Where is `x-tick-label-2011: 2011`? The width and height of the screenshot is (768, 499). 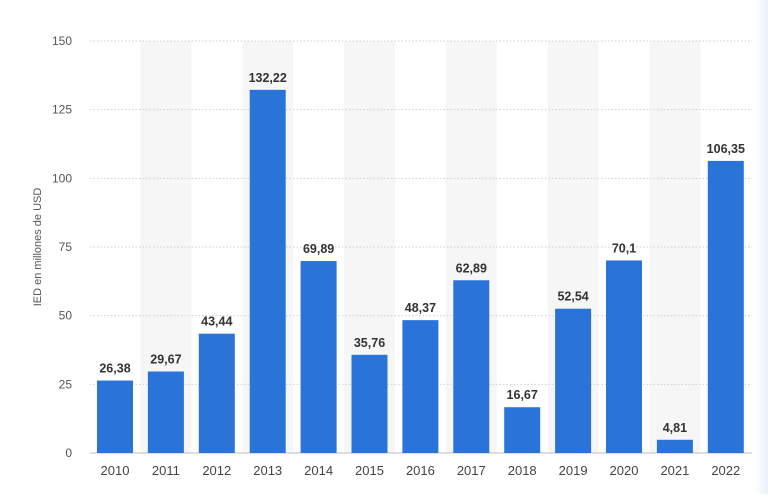
x-tick-label-2011: 2011 is located at coordinates (166, 470).